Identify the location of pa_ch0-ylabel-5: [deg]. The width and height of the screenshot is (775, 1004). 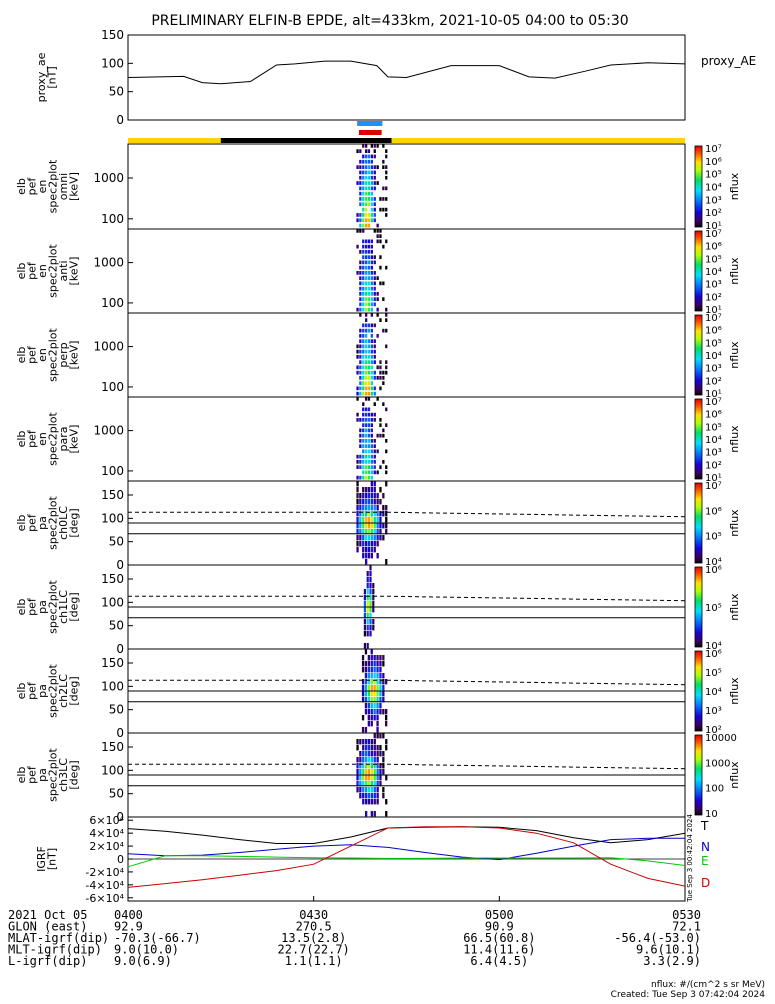
(74, 522).